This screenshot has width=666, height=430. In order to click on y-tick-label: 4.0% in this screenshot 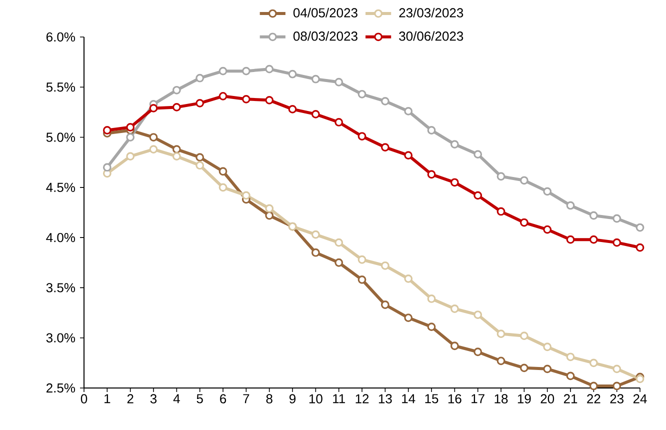, I will do `click(61, 237)`.